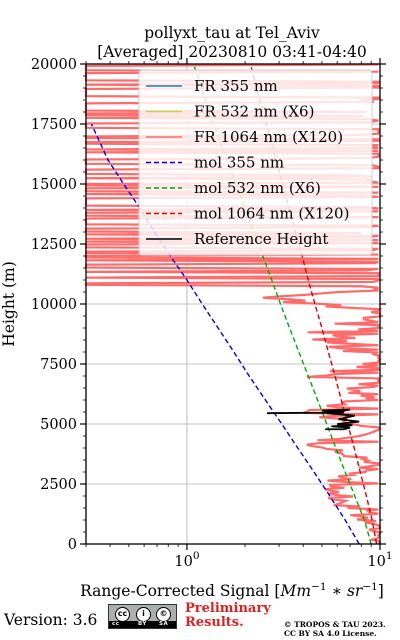 This screenshot has height=640, width=400. I want to click on preliminary-line-1: Preliminary, so click(228, 608).